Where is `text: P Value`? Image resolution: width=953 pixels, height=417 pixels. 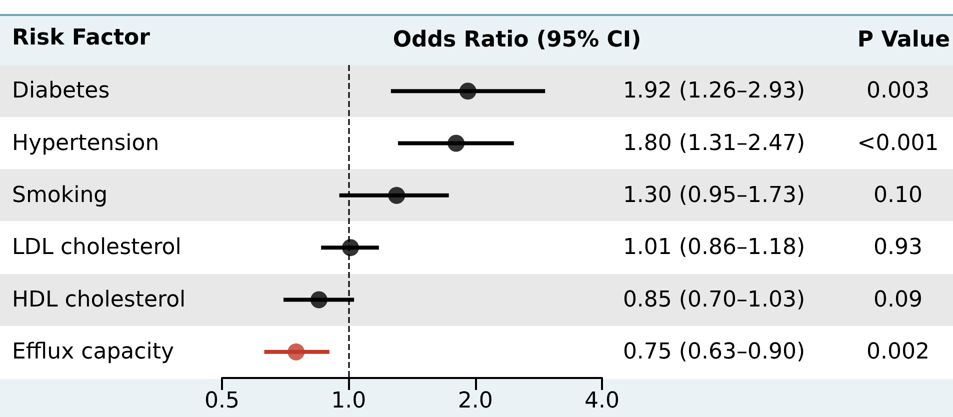 text: P Value is located at coordinates (903, 40).